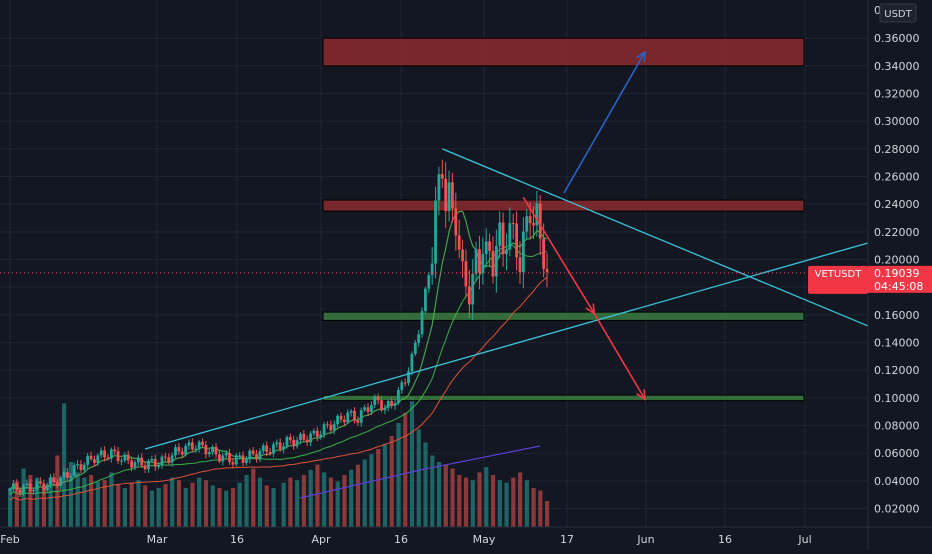 This screenshot has width=932, height=554. I want to click on trendline, so click(655, 237).